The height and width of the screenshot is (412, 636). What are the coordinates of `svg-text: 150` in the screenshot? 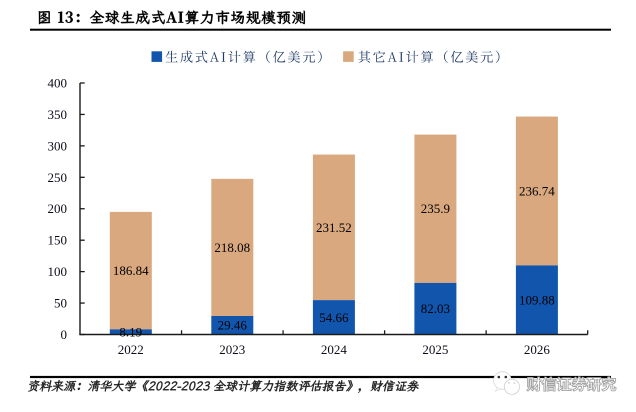 It's located at (58, 240).